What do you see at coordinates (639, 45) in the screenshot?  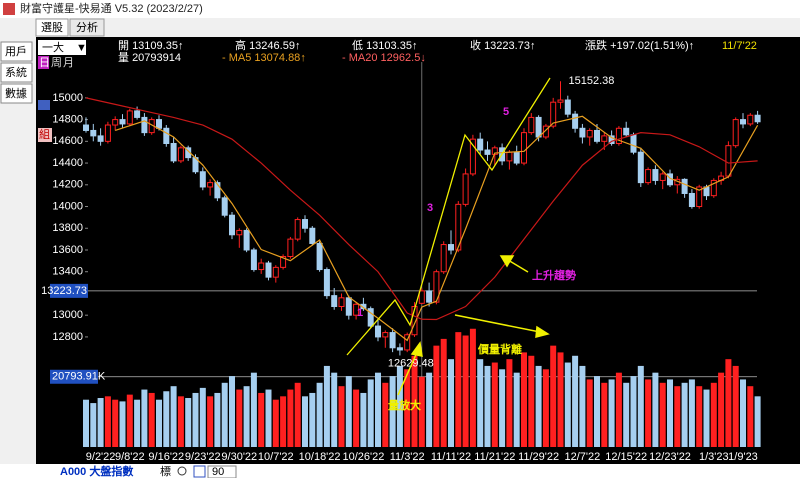 I see `info-change: 漲跌 +197.02(1.51%)↑` at bounding box center [639, 45].